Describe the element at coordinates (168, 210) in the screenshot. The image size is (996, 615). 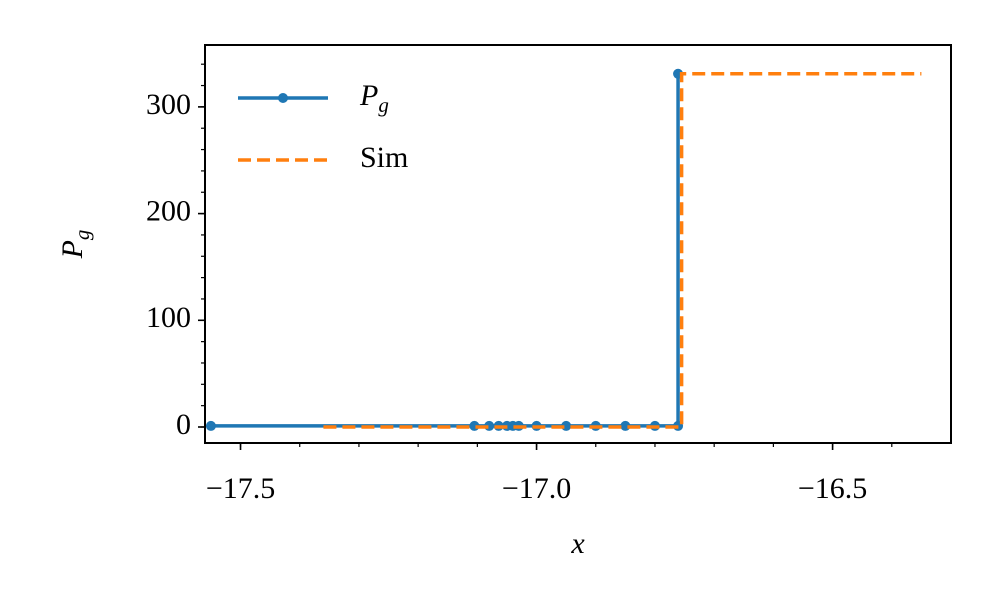
I see `y-tick-label: 200` at that location.